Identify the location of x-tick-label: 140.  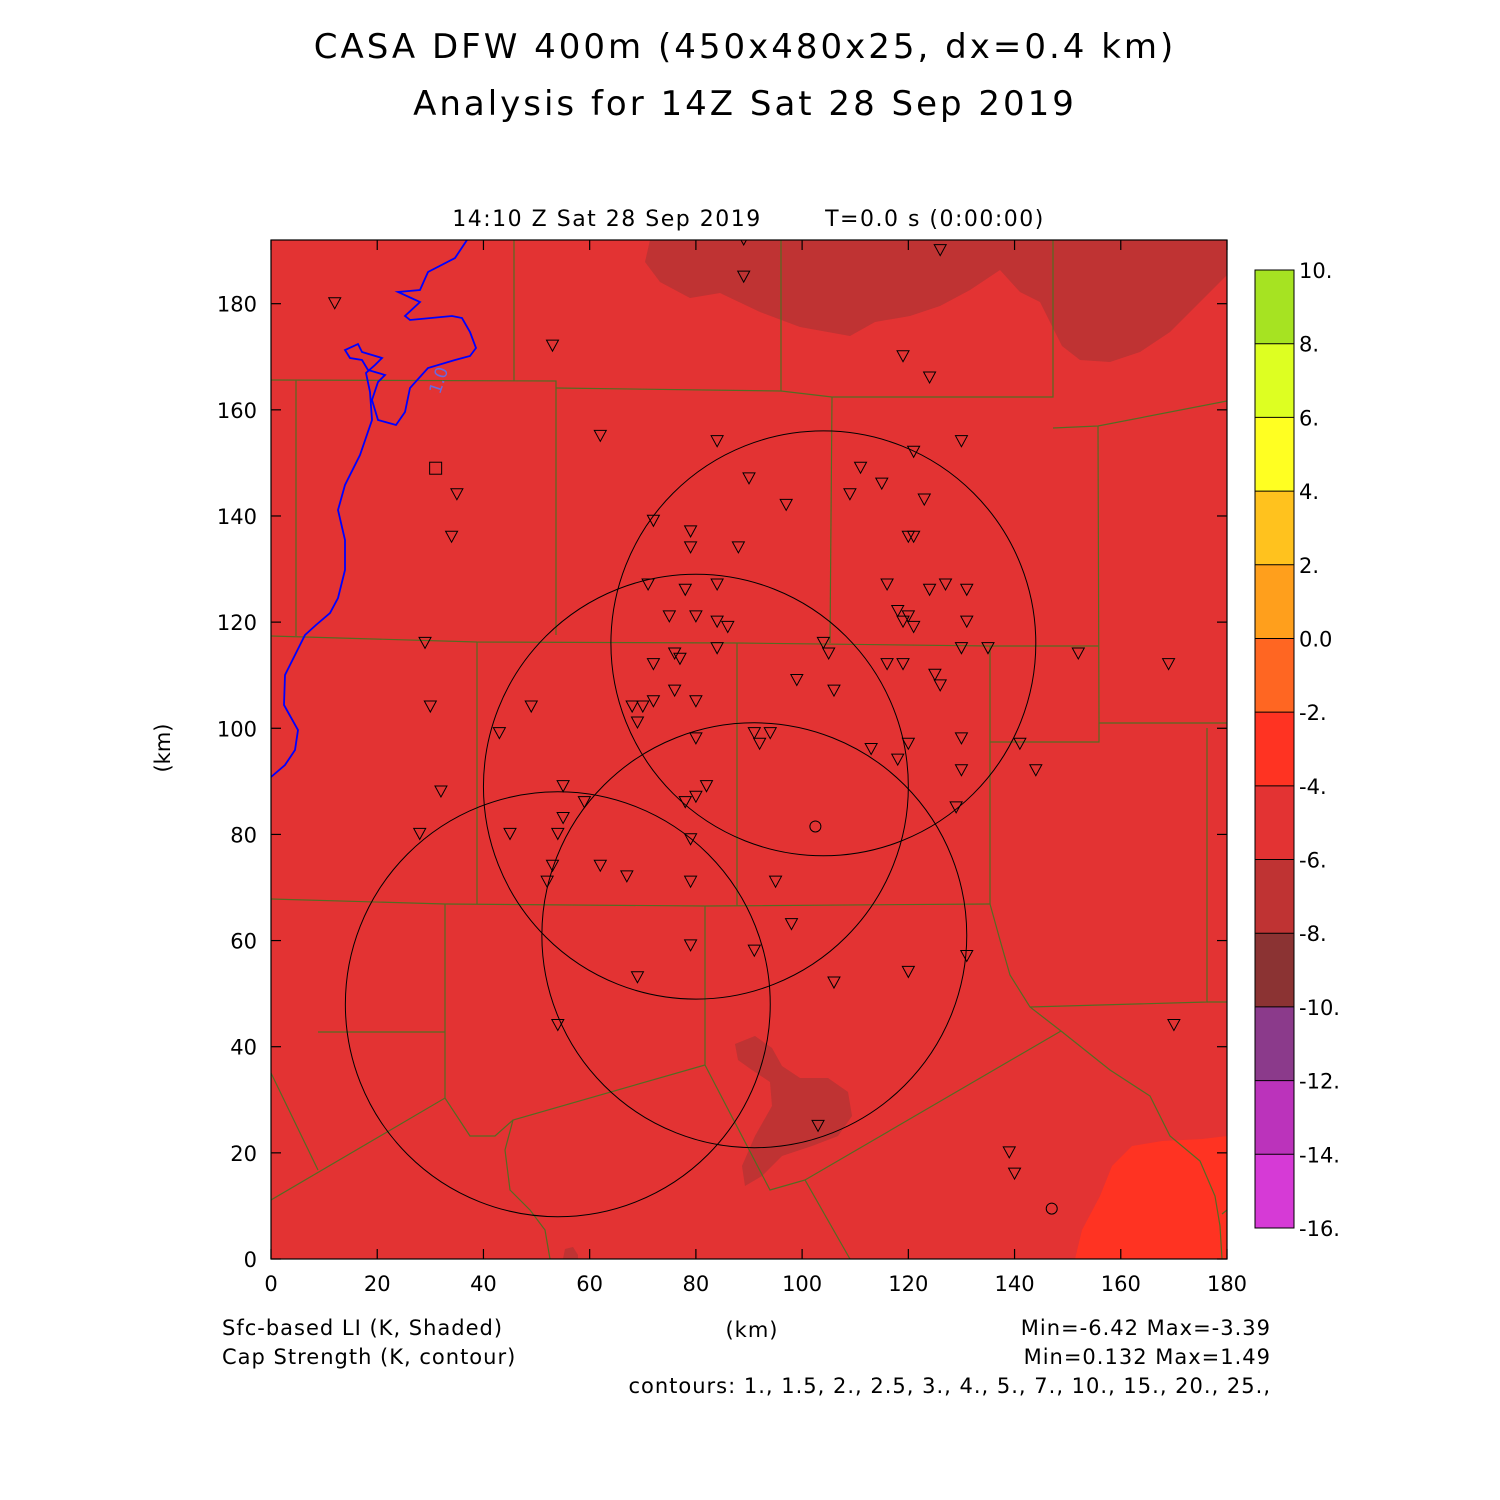
(1015, 1284).